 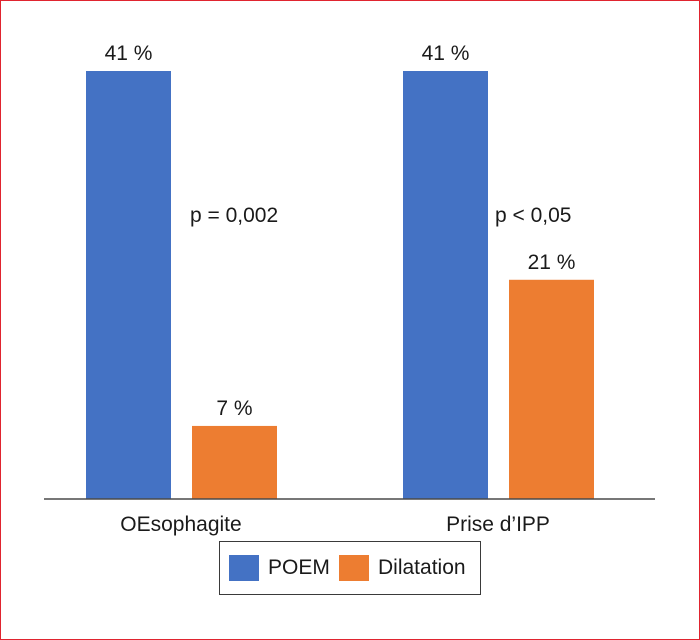 I want to click on bar-dilatation-oesophagite, so click(x=234, y=462).